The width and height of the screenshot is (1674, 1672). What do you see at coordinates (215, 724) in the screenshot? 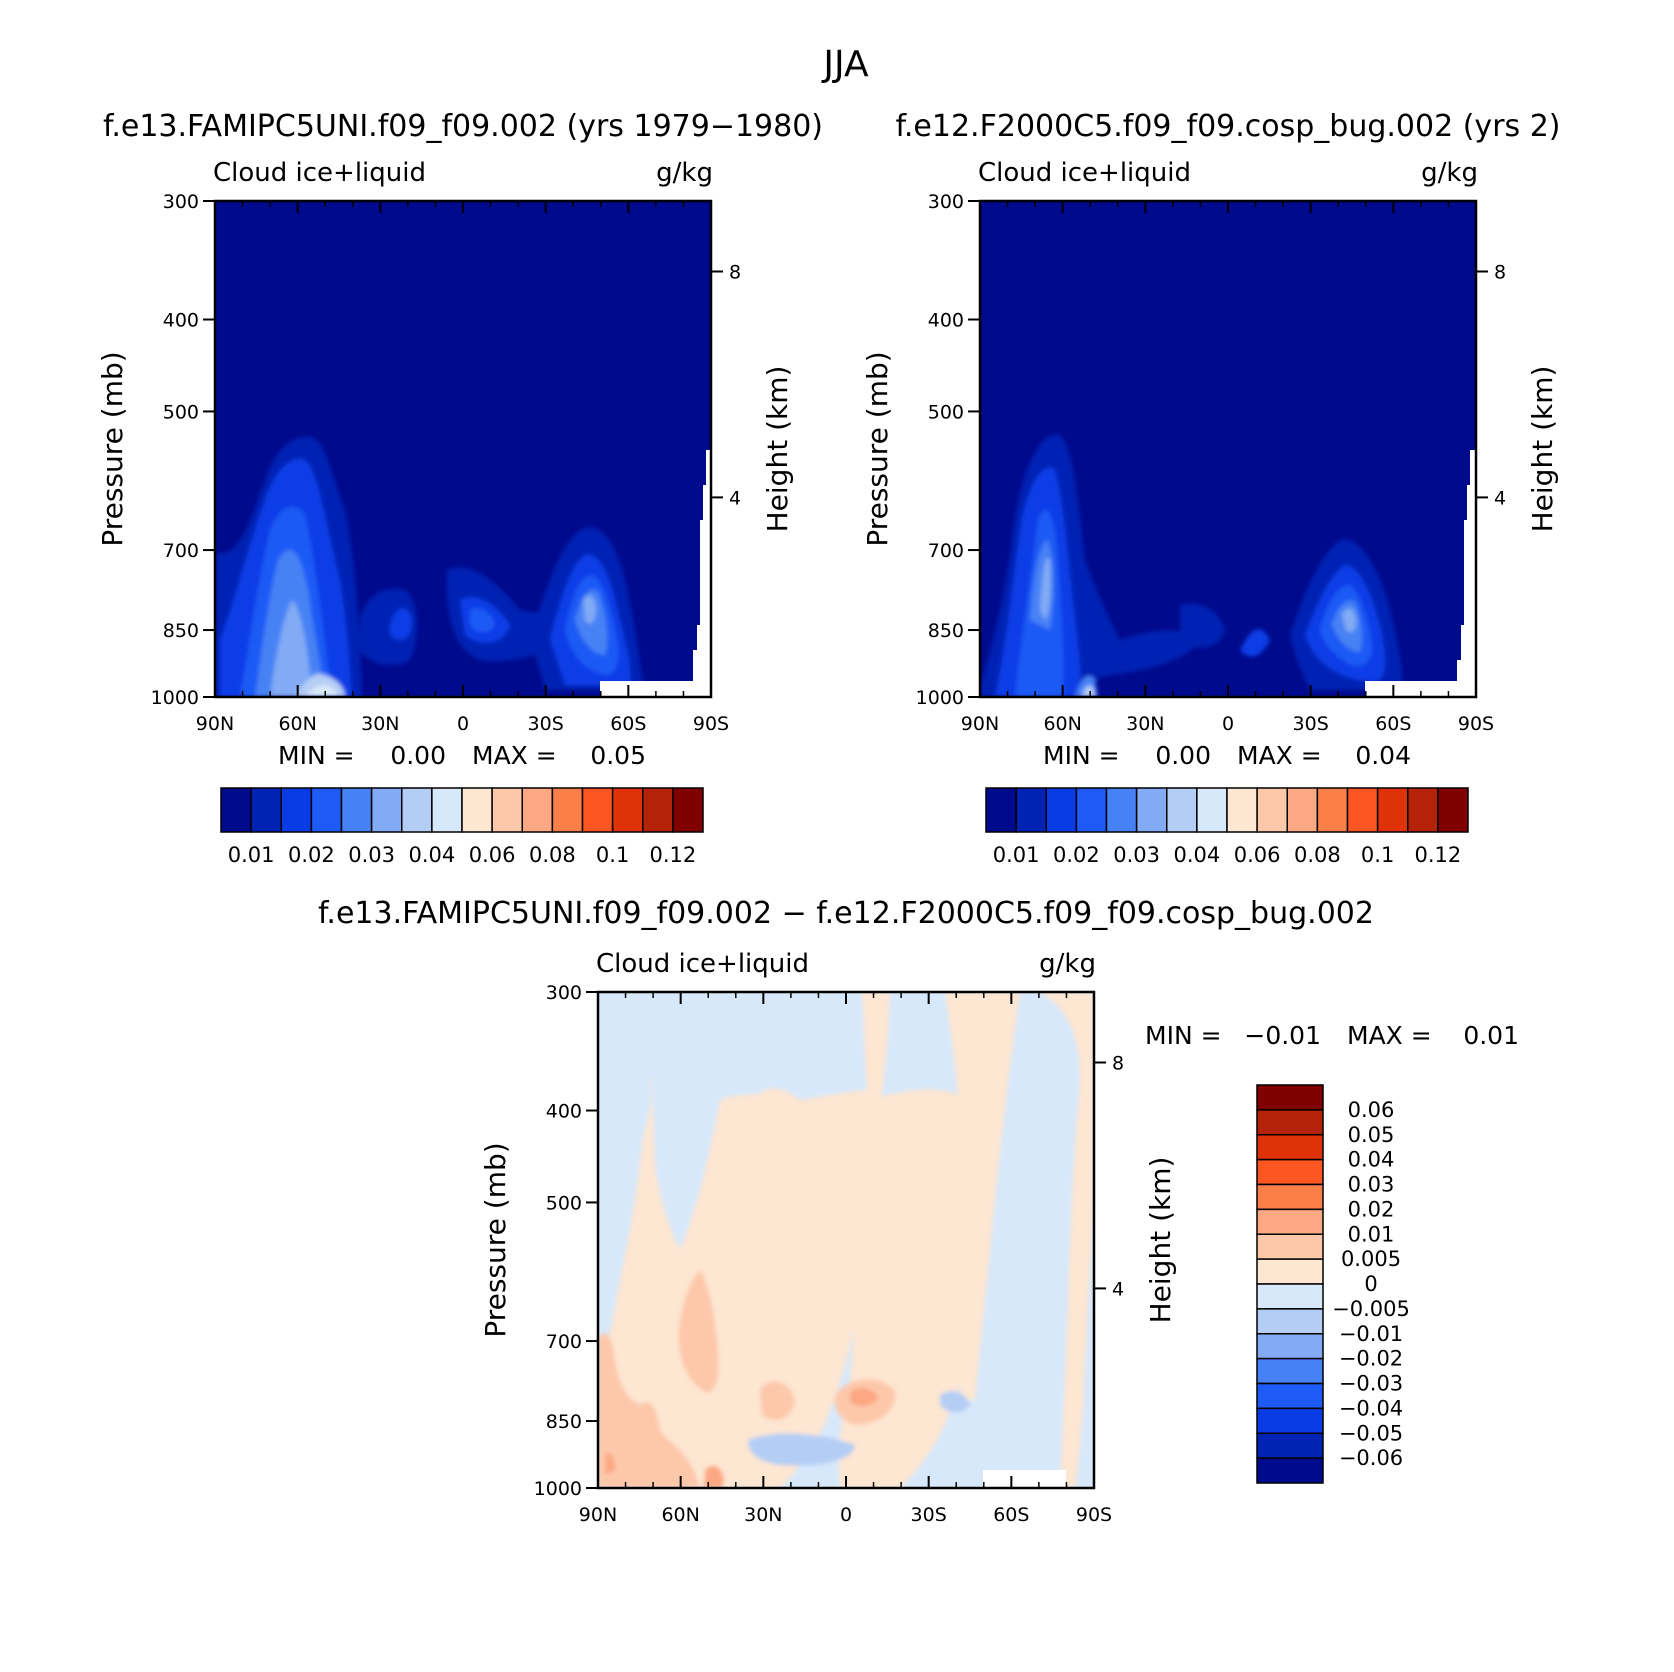
I see `panel-1-x-tick-label: 90N` at bounding box center [215, 724].